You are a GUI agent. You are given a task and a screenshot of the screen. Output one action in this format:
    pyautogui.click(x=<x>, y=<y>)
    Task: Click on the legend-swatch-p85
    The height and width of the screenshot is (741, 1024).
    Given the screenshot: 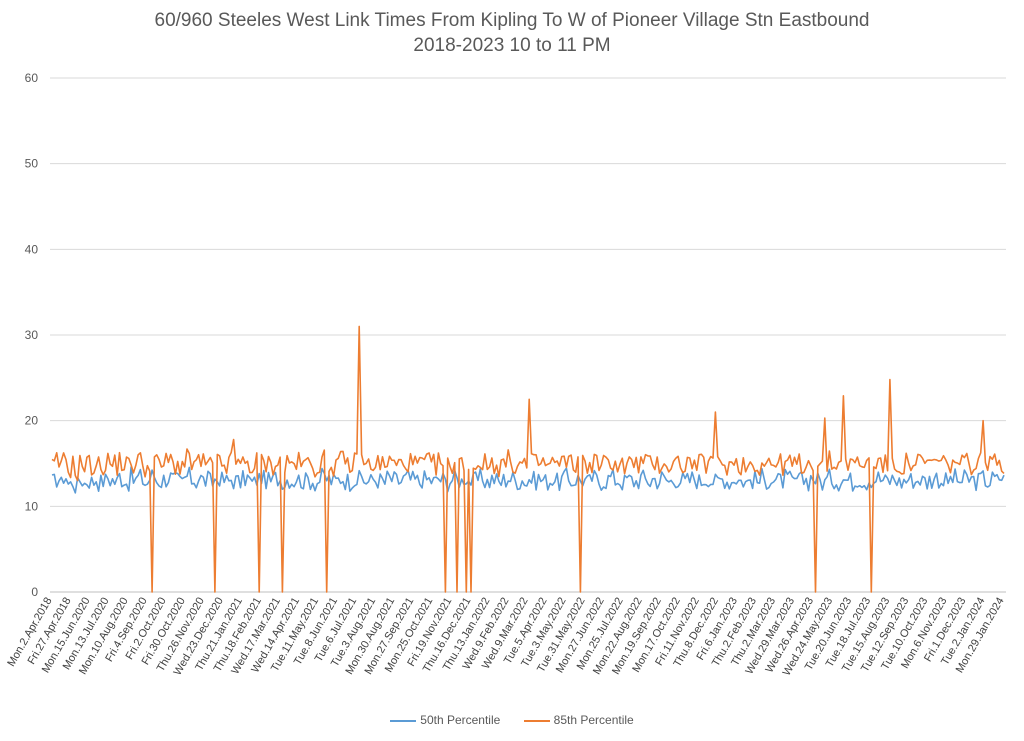 What is the action you would take?
    pyautogui.click(x=536, y=720)
    